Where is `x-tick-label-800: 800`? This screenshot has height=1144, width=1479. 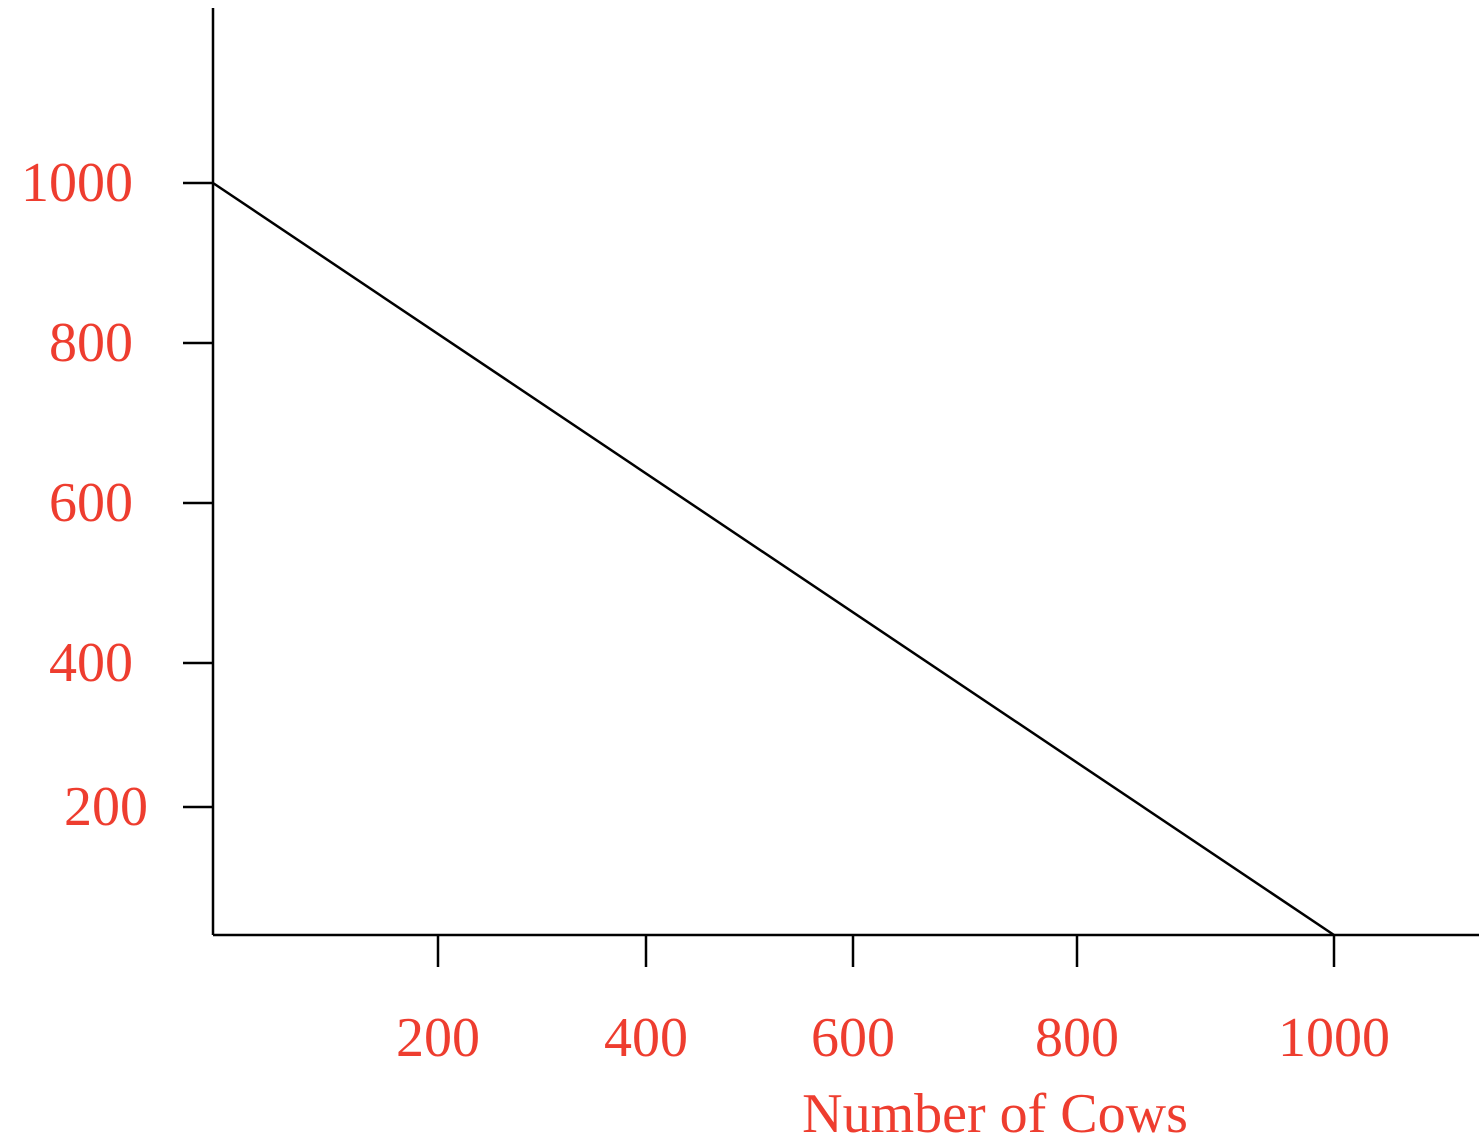
x-tick-label-800: 800 is located at coordinates (1077, 1038).